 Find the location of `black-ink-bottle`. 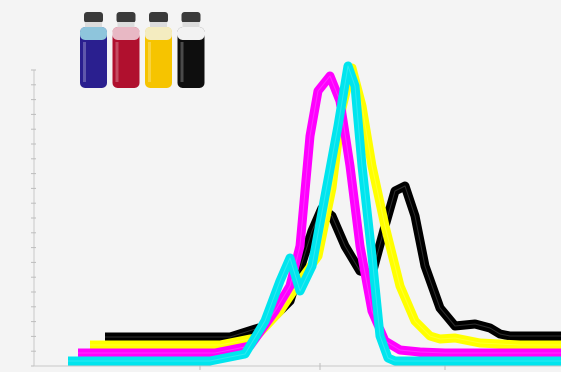

black-ink-bottle is located at coordinates (191, 50).